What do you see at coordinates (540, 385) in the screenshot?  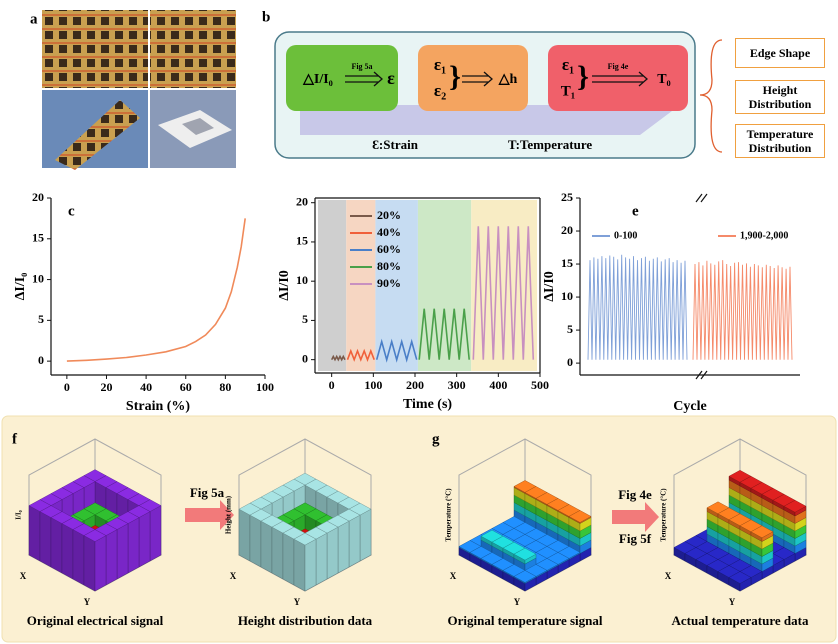 I see `x-tick-label: 500` at bounding box center [540, 385].